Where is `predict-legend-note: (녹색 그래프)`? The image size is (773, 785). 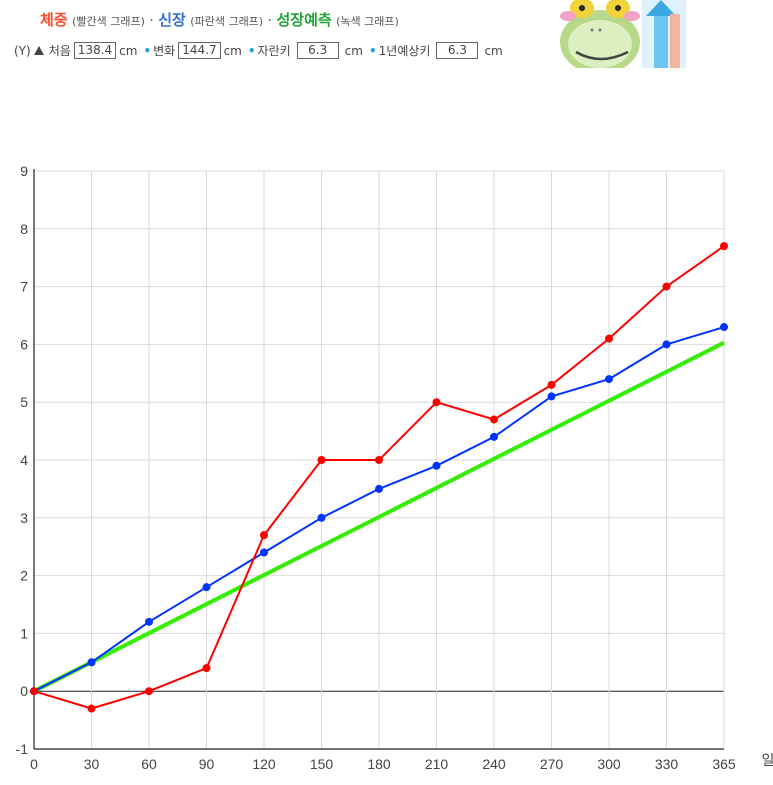 predict-legend-note: (녹색 그래프) is located at coordinates (367, 21).